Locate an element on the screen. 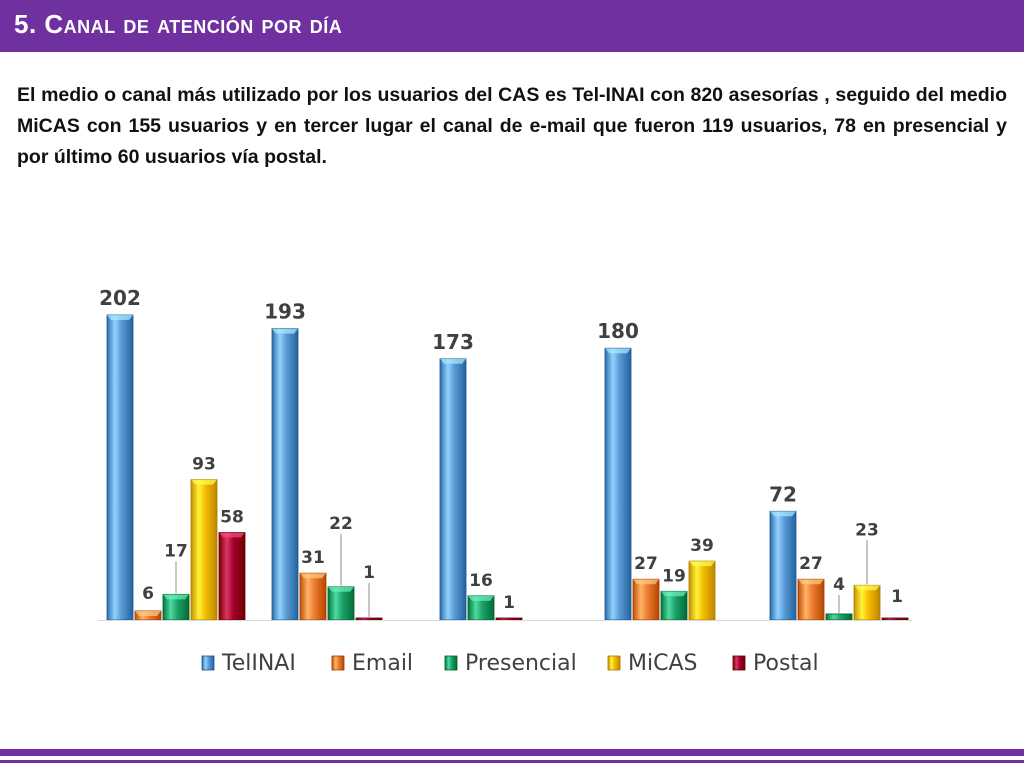 The width and height of the screenshot is (1024, 768). data-label-presencial-5: 4 is located at coordinates (839, 585).